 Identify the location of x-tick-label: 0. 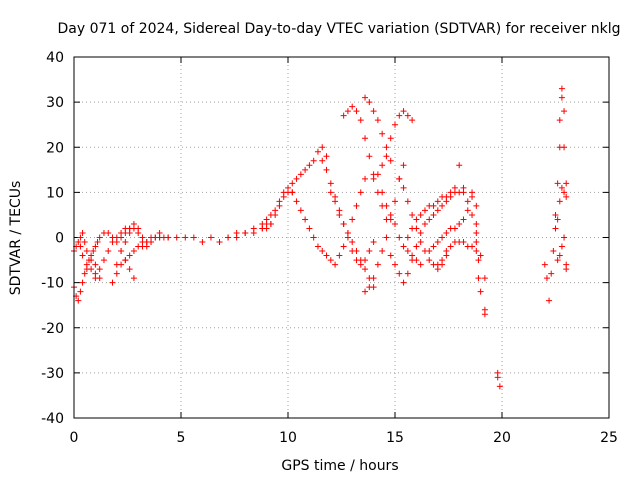
(74, 438).